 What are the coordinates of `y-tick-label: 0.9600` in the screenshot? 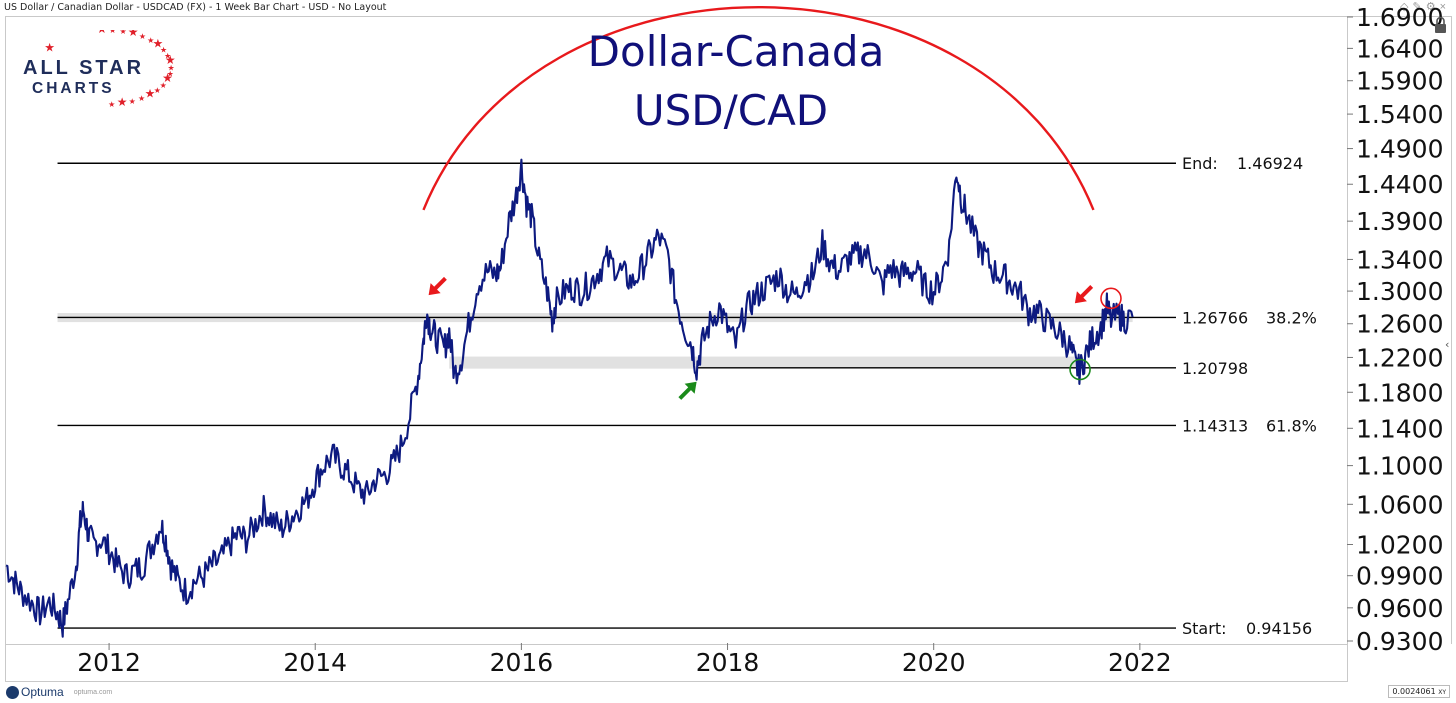 It's located at (1399, 608).